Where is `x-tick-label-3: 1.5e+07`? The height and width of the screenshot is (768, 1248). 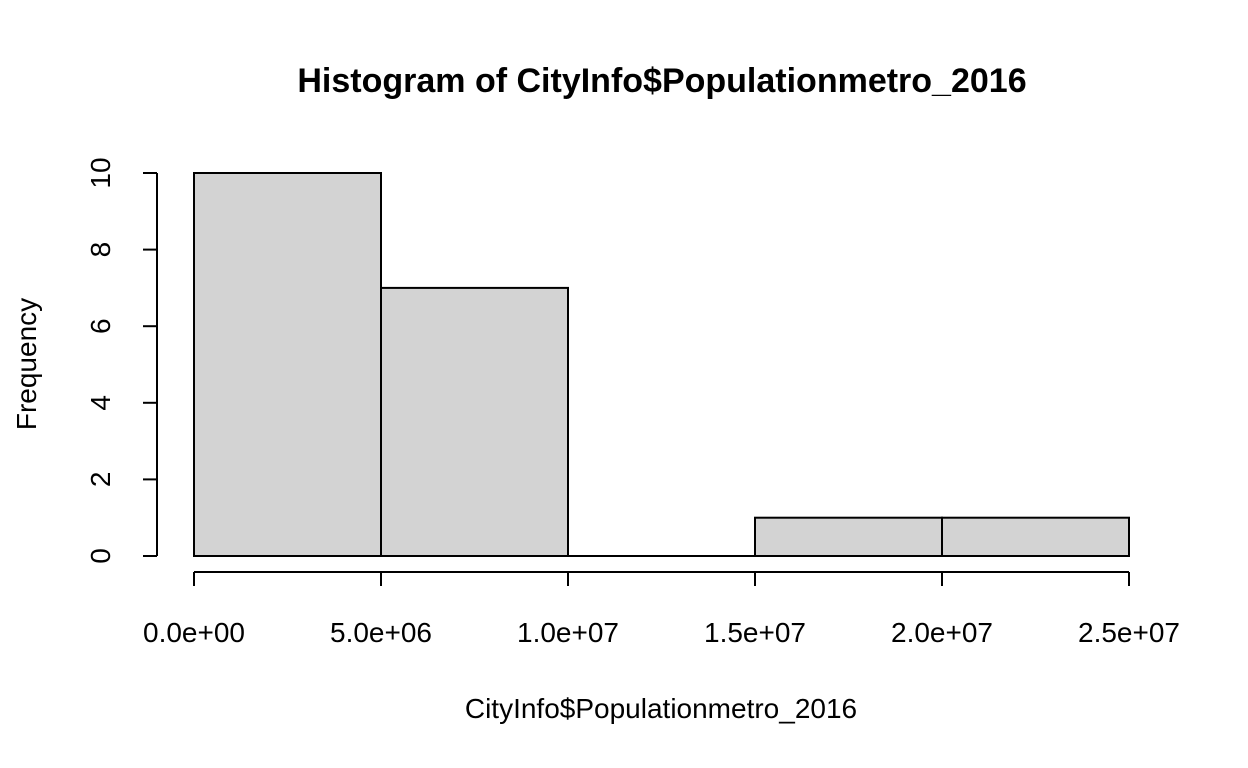
x-tick-label-3: 1.5e+07 is located at coordinates (755, 632).